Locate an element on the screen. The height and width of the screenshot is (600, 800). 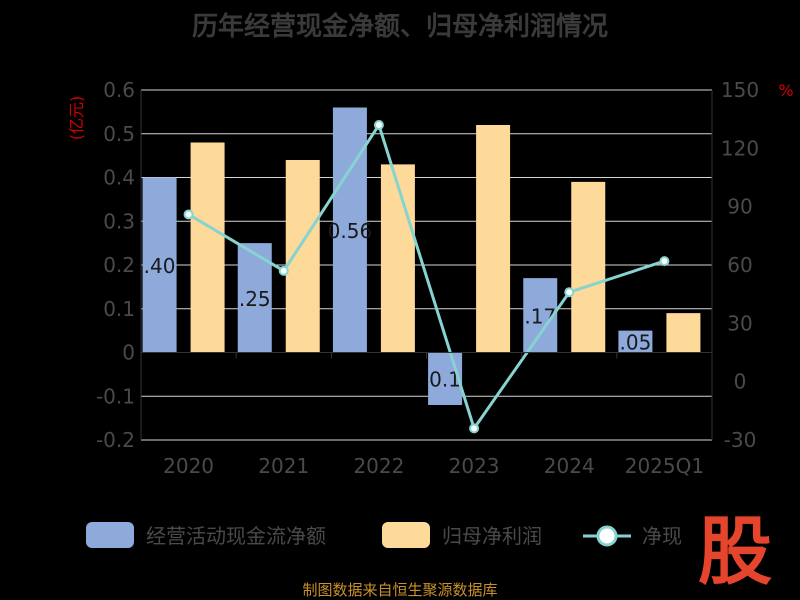
right-tick-label: 30 is located at coordinates (739, 323).